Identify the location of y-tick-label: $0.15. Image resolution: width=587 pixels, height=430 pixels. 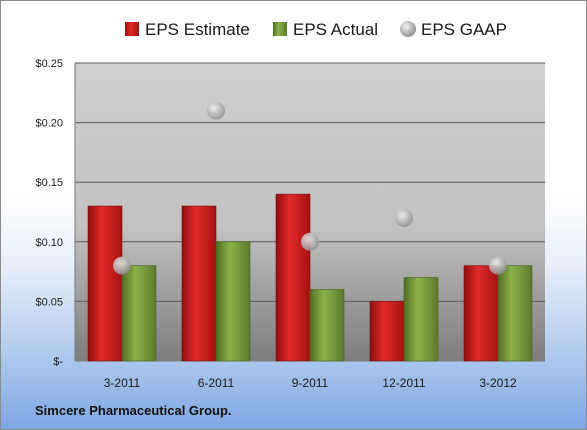
(49, 183).